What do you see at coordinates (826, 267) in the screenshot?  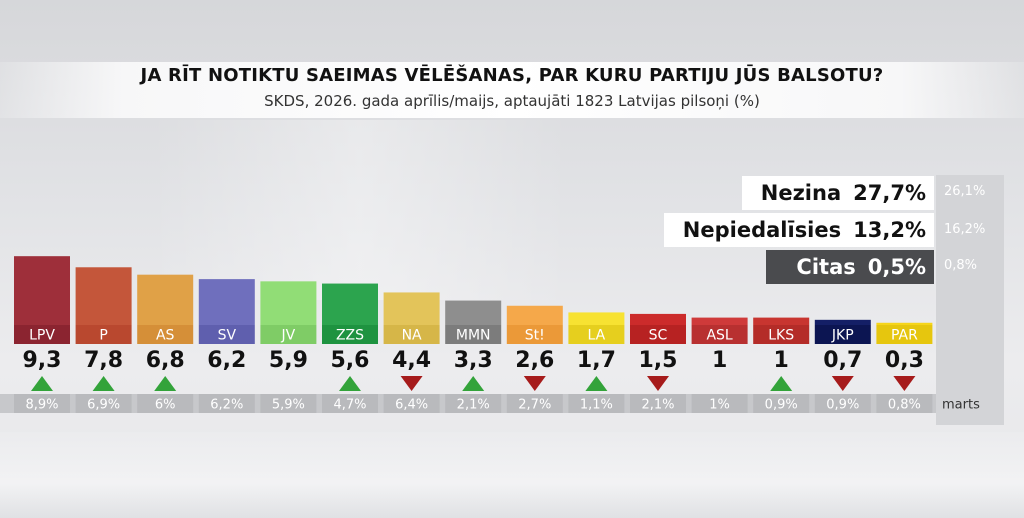 I see `side-stat-label: Citas` at bounding box center [826, 267].